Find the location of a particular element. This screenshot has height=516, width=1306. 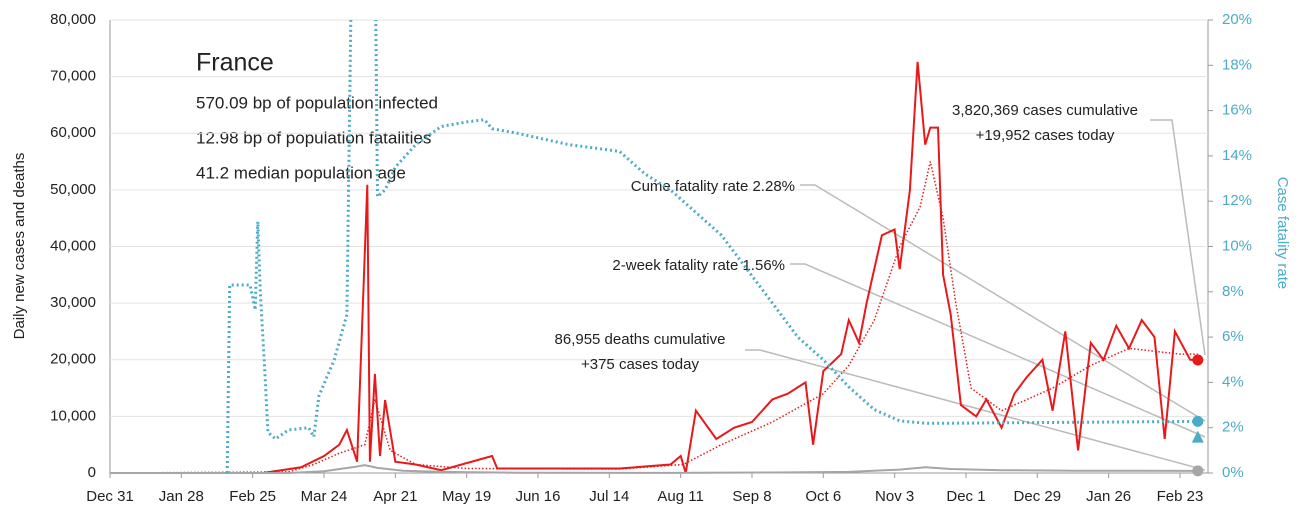

info-title: France is located at coordinates (235, 63).